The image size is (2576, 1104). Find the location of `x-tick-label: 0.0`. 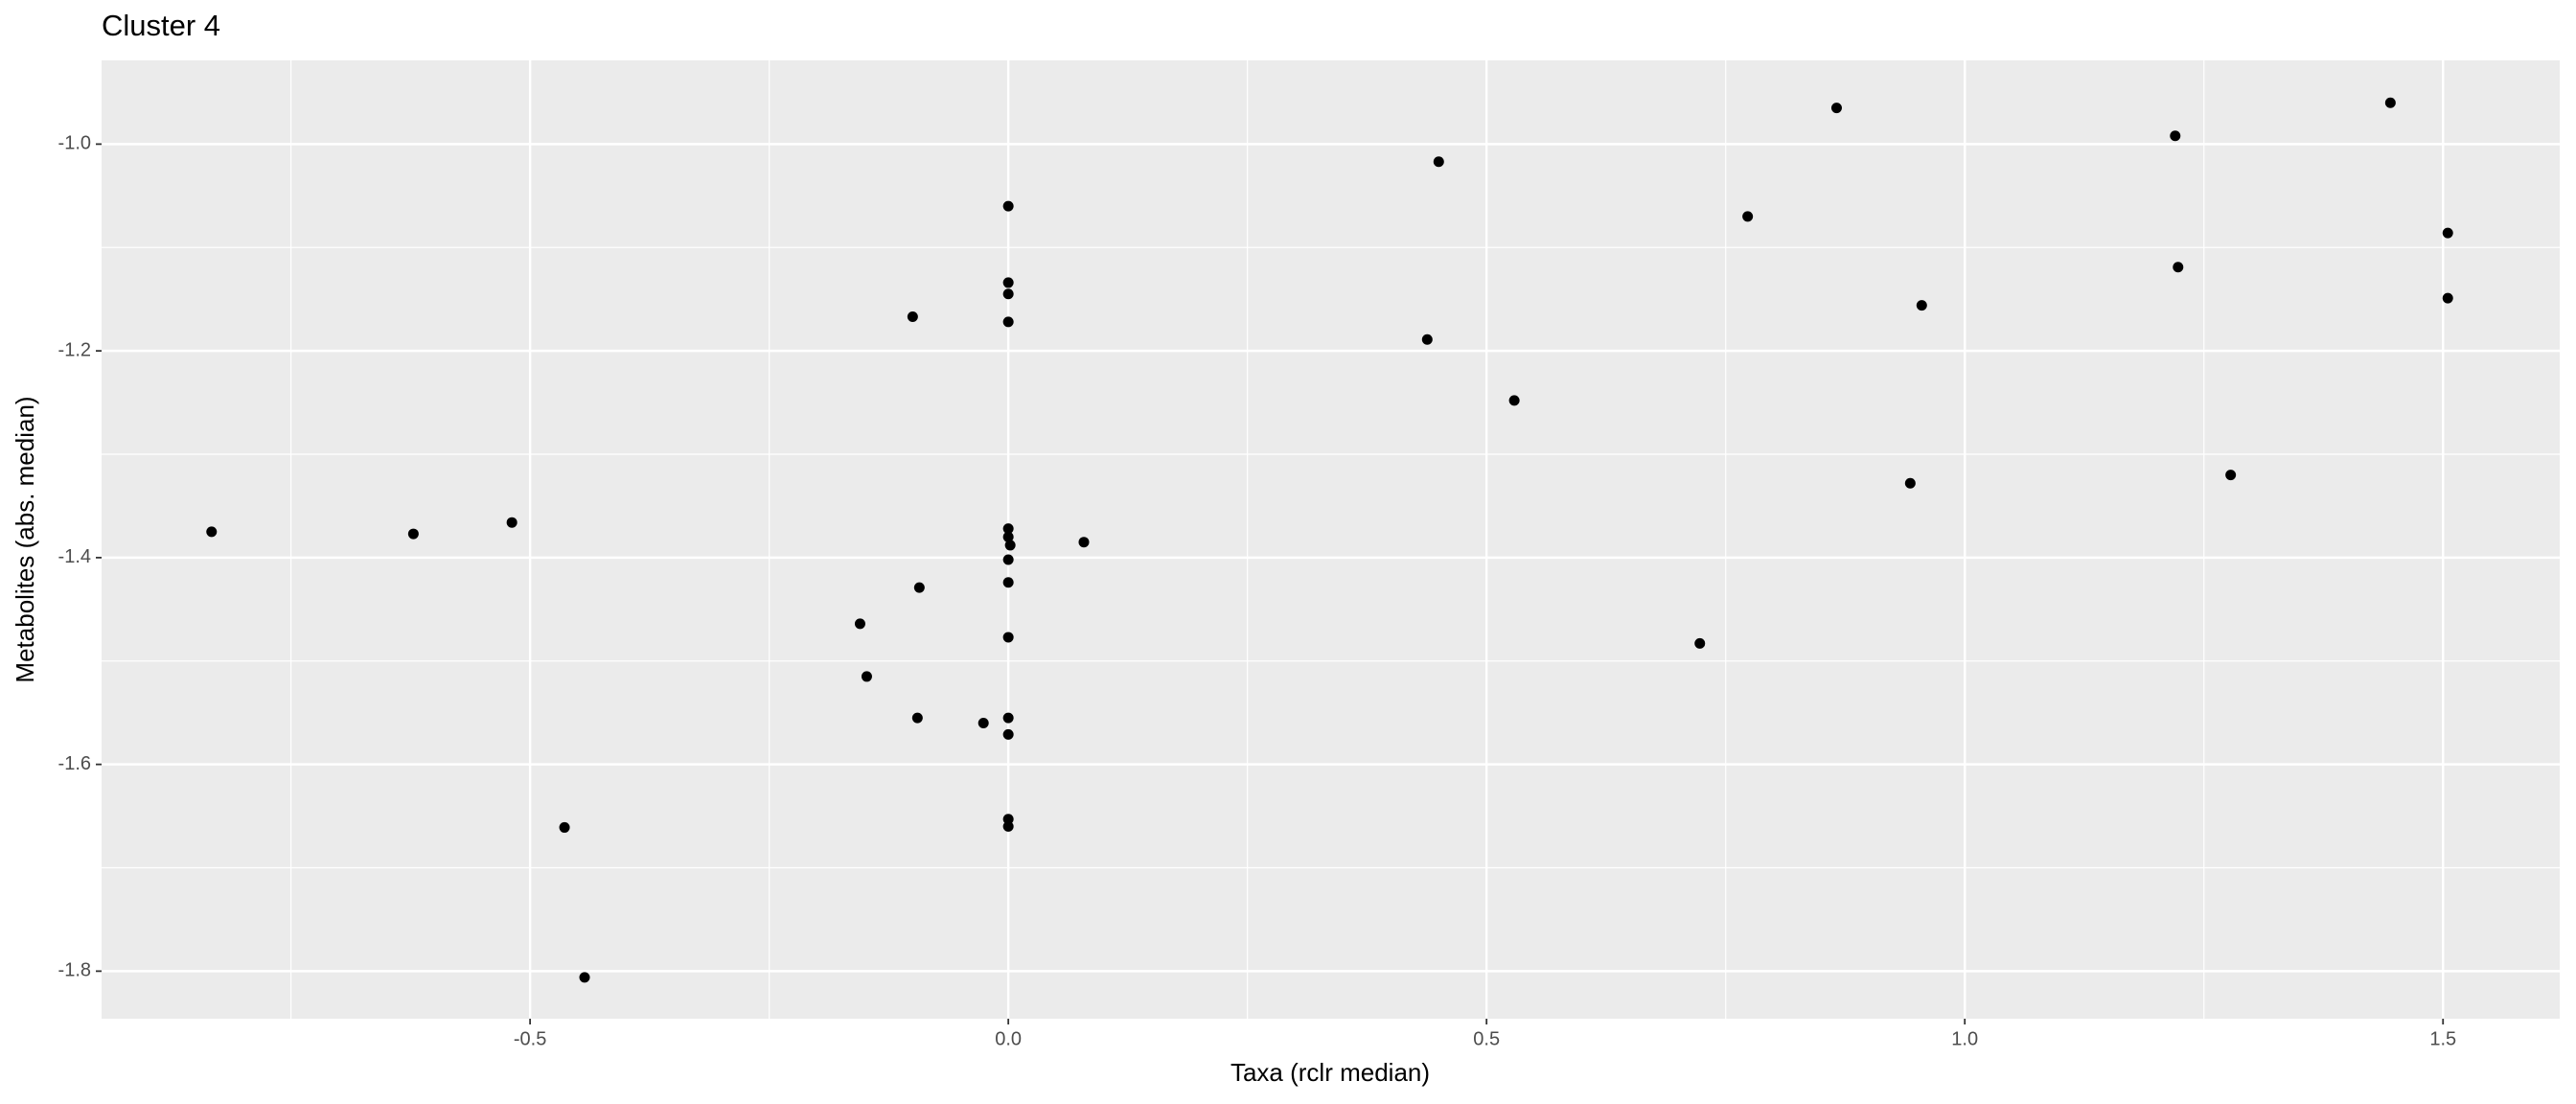

x-tick-label: 0.0 is located at coordinates (1008, 1038).